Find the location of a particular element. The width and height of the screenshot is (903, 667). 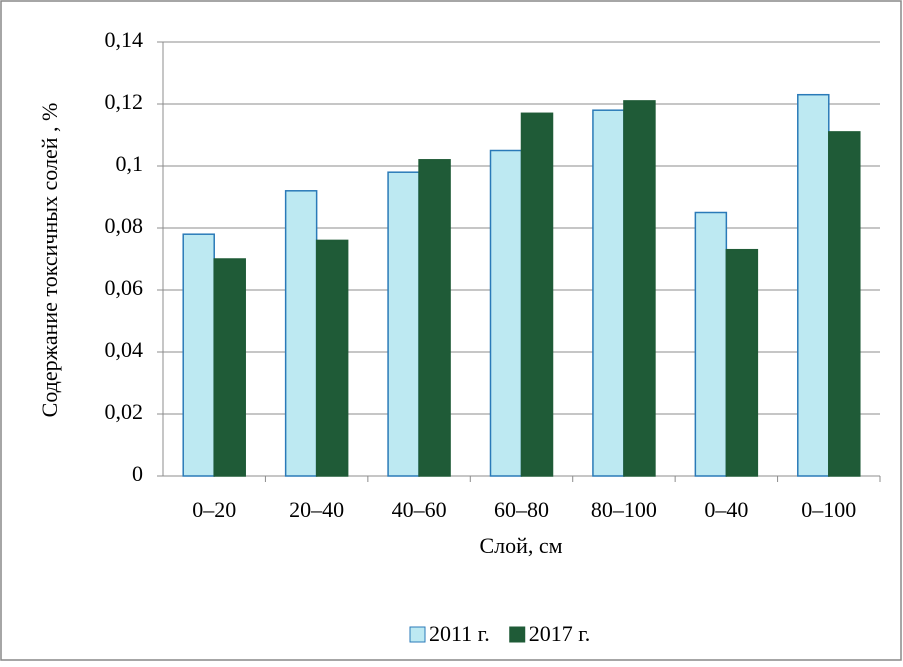

x-tick-label: 20–40 is located at coordinates (316, 509).